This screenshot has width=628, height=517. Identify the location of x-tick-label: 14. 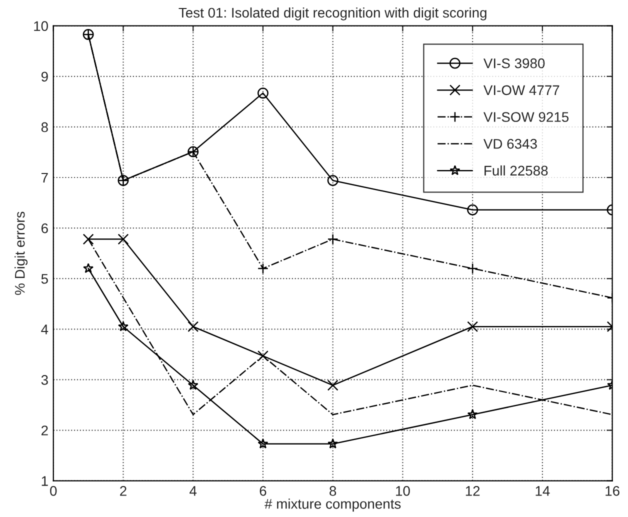
(543, 491).